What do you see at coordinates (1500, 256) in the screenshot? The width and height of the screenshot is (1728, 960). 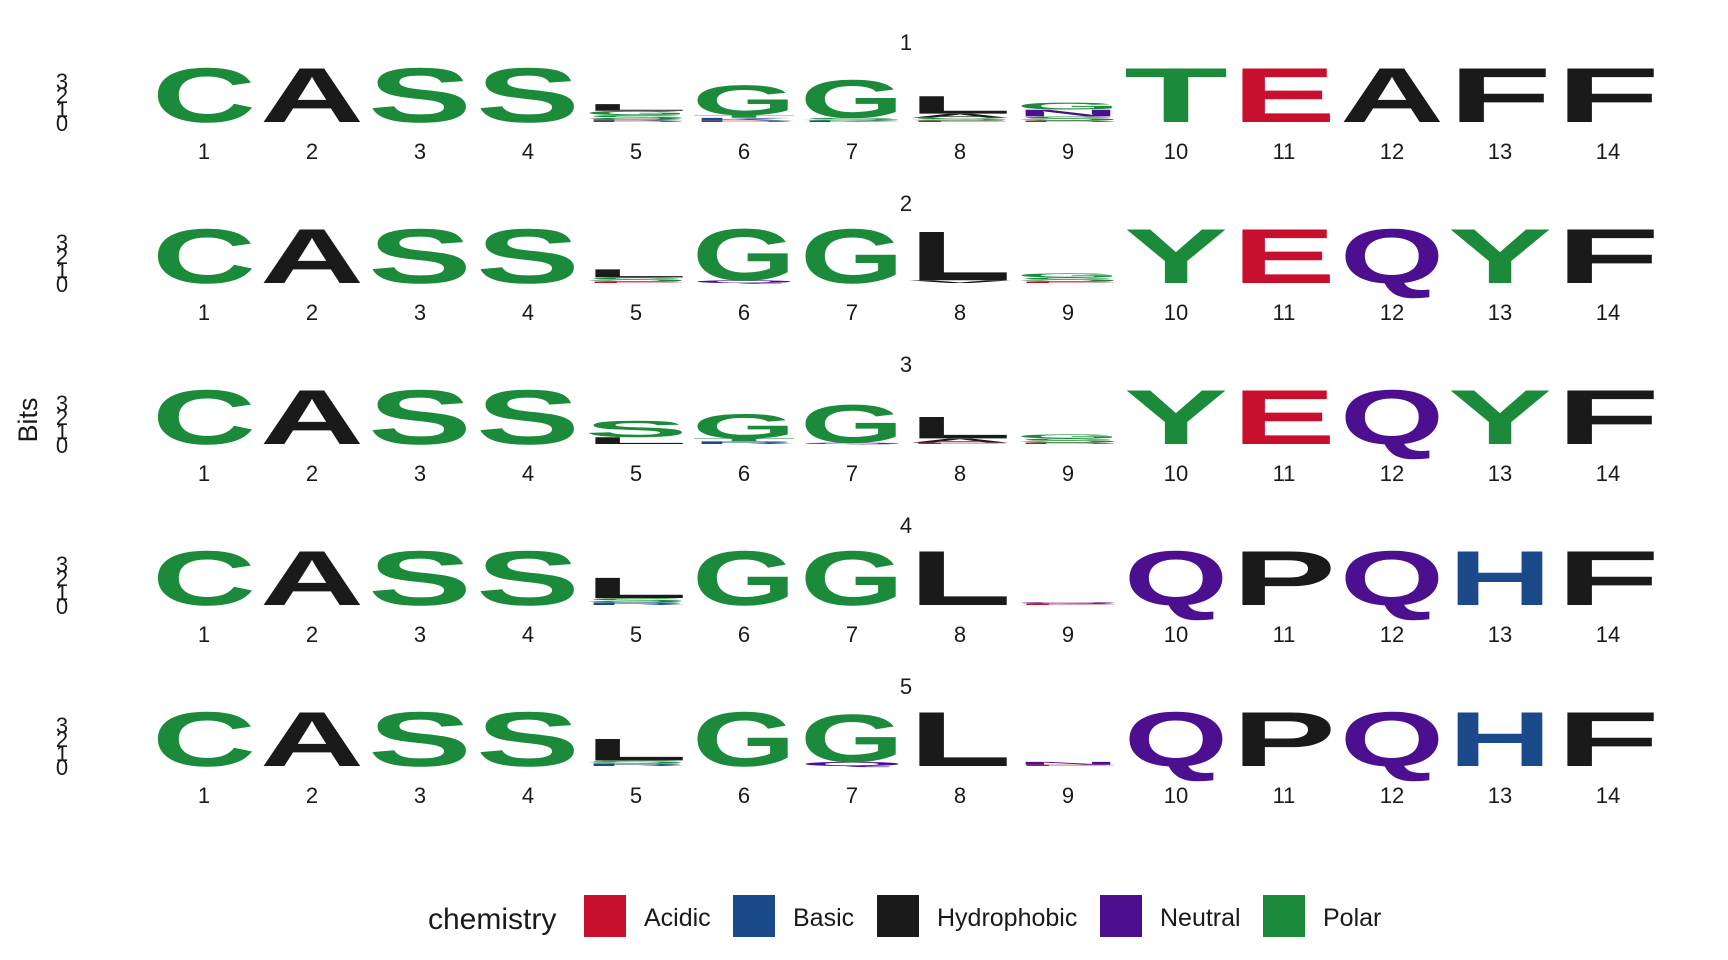 I see `logo-letter-y: Y` at bounding box center [1500, 256].